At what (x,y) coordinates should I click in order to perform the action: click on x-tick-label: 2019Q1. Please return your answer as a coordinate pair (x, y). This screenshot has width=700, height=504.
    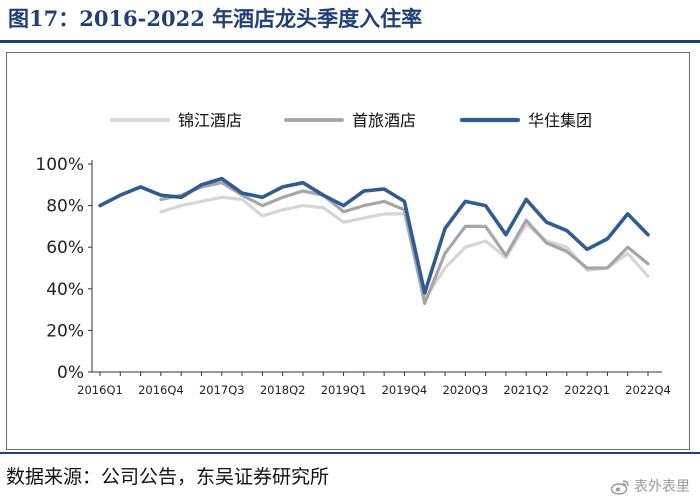
    Looking at the image, I should click on (344, 390).